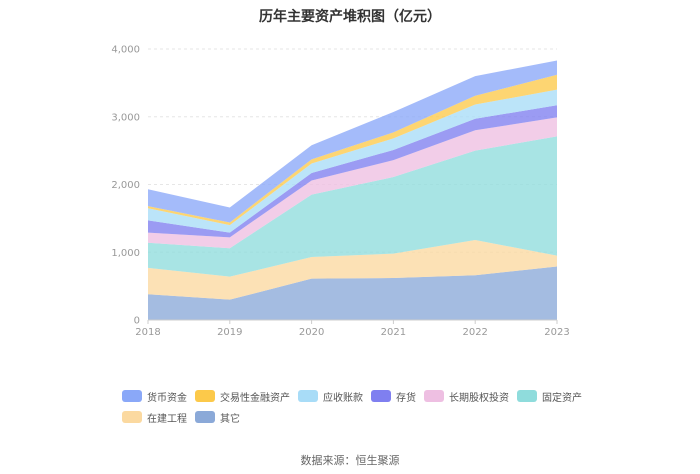  Describe the element at coordinates (125, 185) in the screenshot. I see `y-tick-label: 2,000` at that location.